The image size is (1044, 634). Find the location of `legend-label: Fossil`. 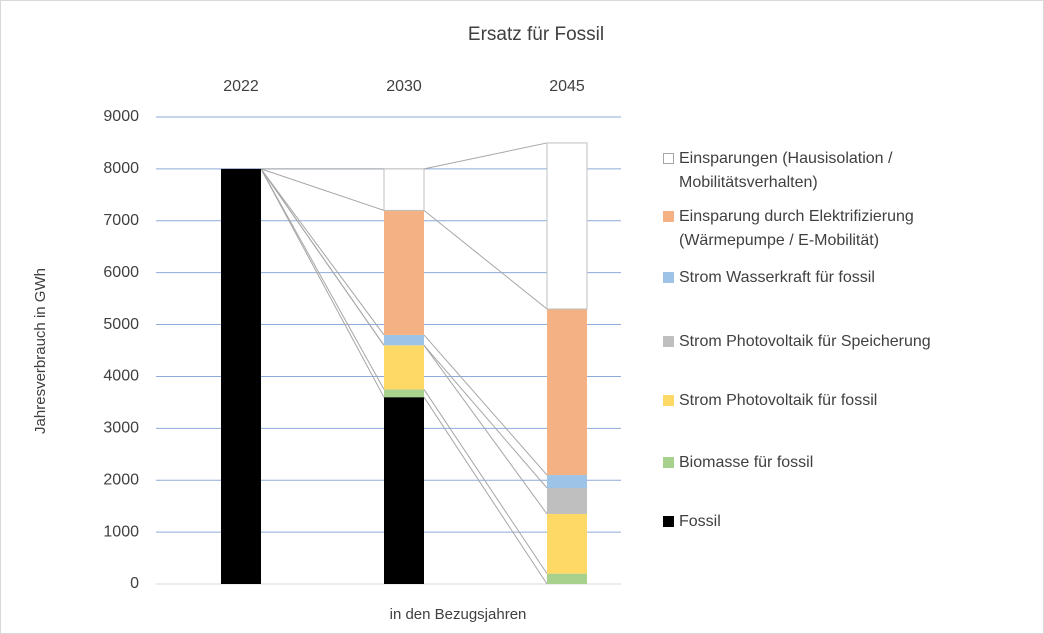

legend-label: Fossil is located at coordinates (700, 521).